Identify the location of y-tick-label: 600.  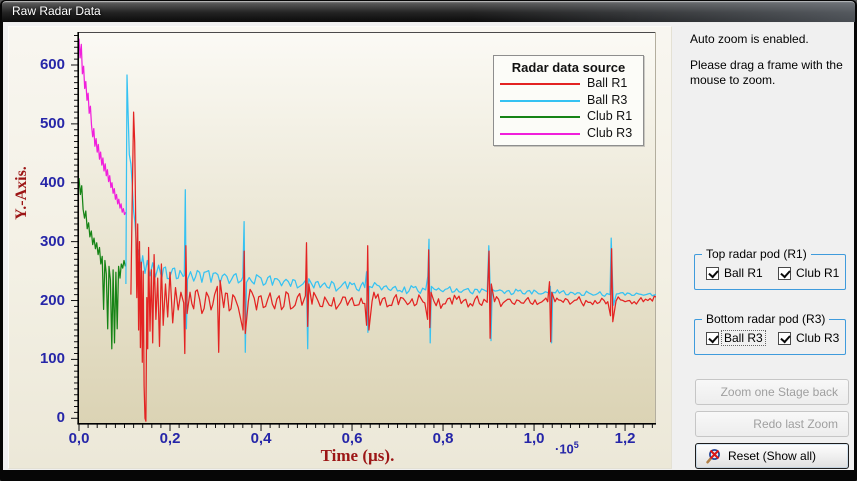
(52, 64).